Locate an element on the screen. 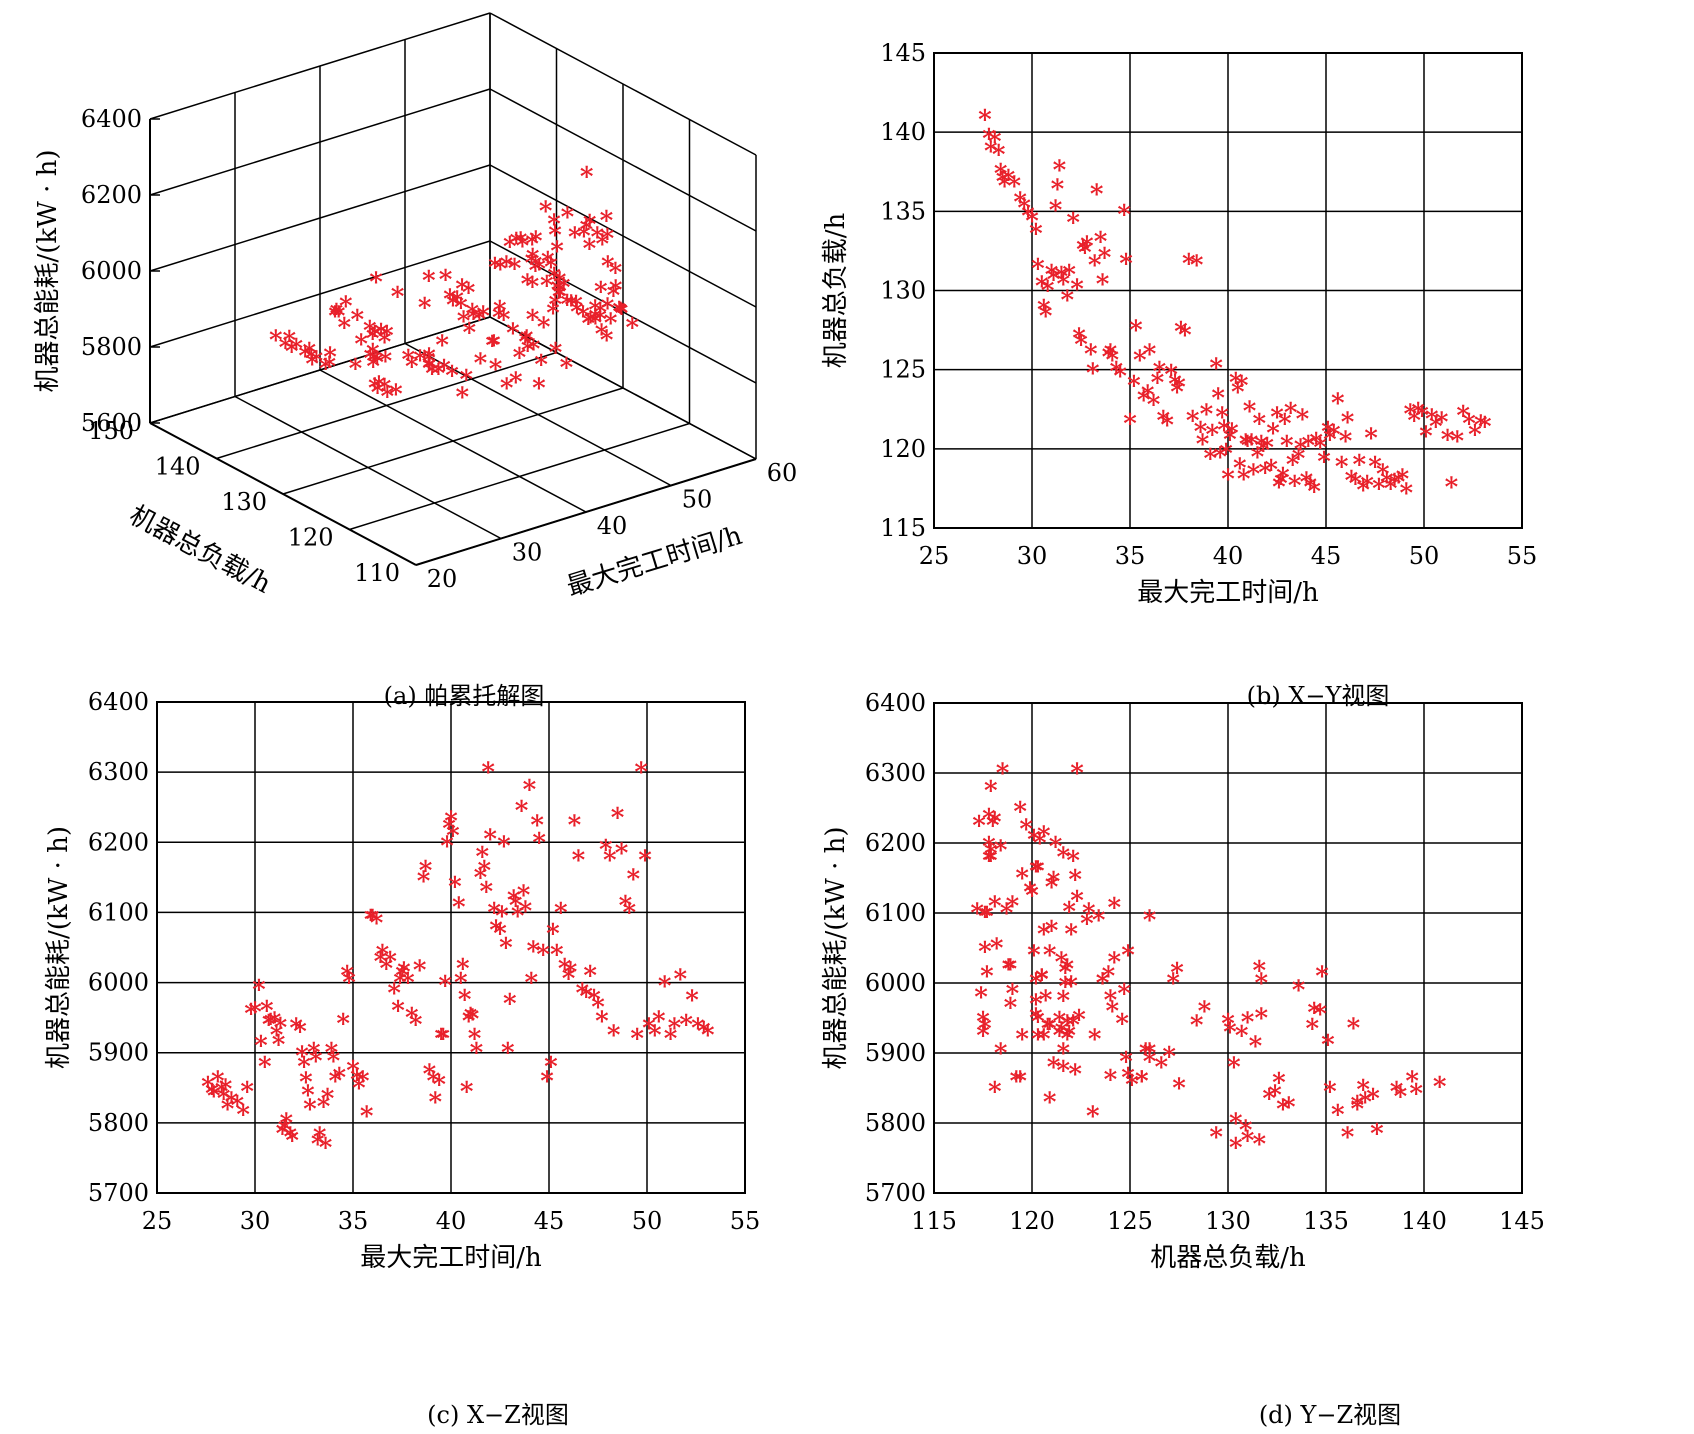  x-tick-label: 20 is located at coordinates (442, 579).